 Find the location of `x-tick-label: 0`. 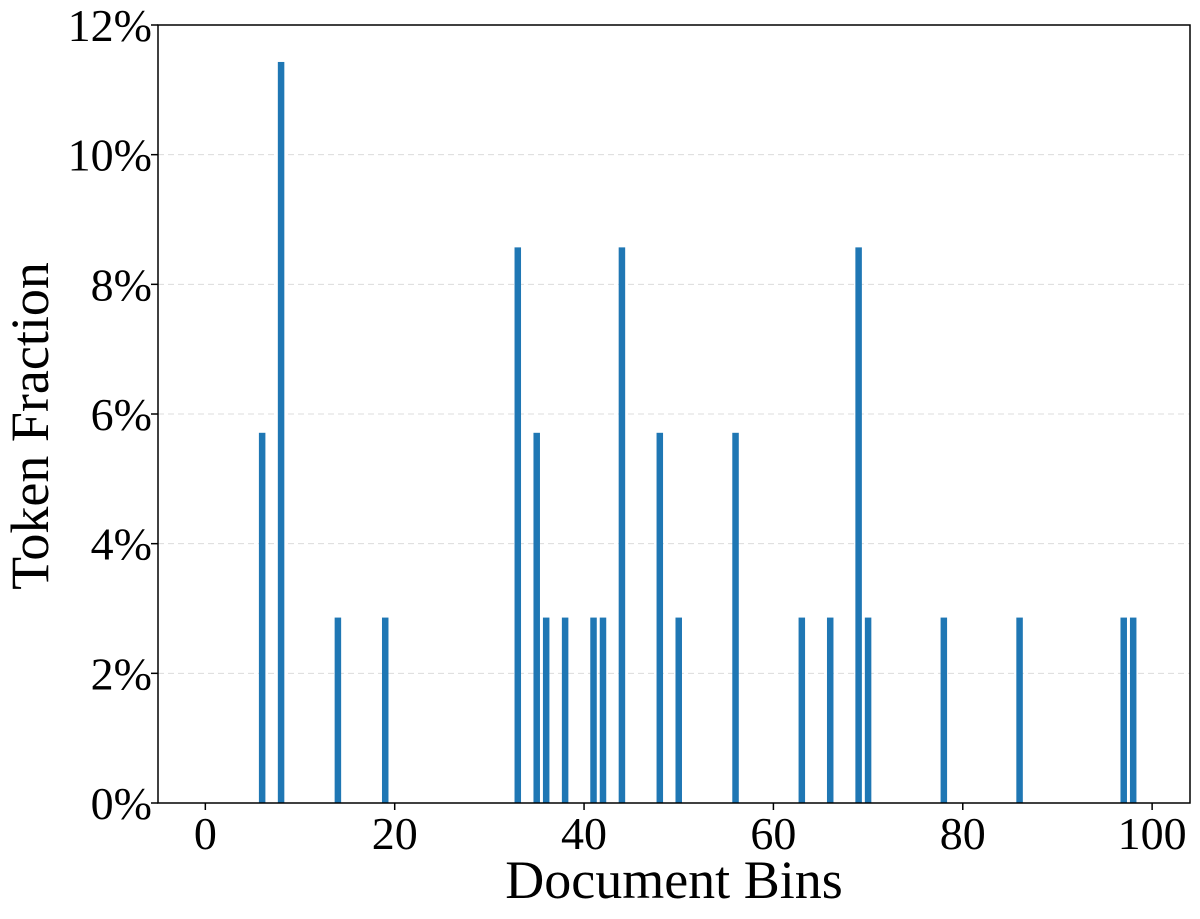

x-tick-label: 0 is located at coordinates (205, 833).